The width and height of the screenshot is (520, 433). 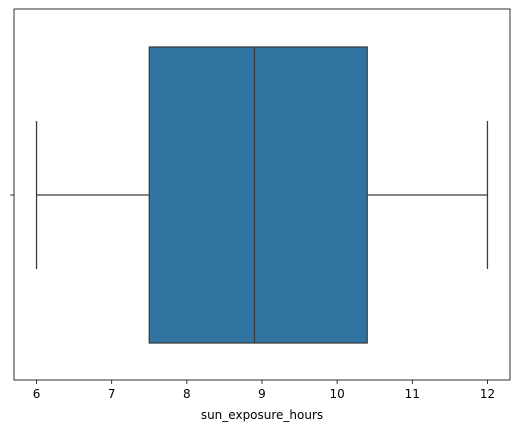 I want to click on x-tick-label: 6, so click(x=37, y=394).